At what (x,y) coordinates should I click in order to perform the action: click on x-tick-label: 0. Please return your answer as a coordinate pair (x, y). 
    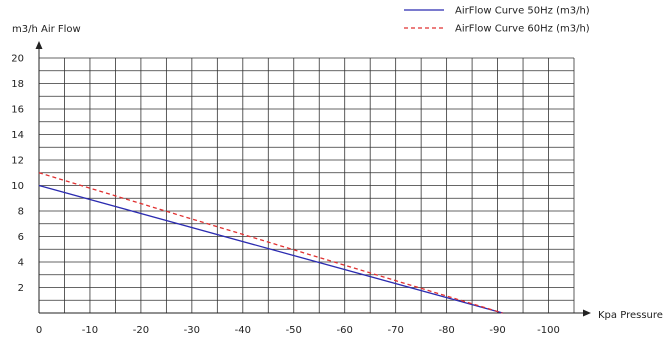
    Looking at the image, I should click on (39, 330).